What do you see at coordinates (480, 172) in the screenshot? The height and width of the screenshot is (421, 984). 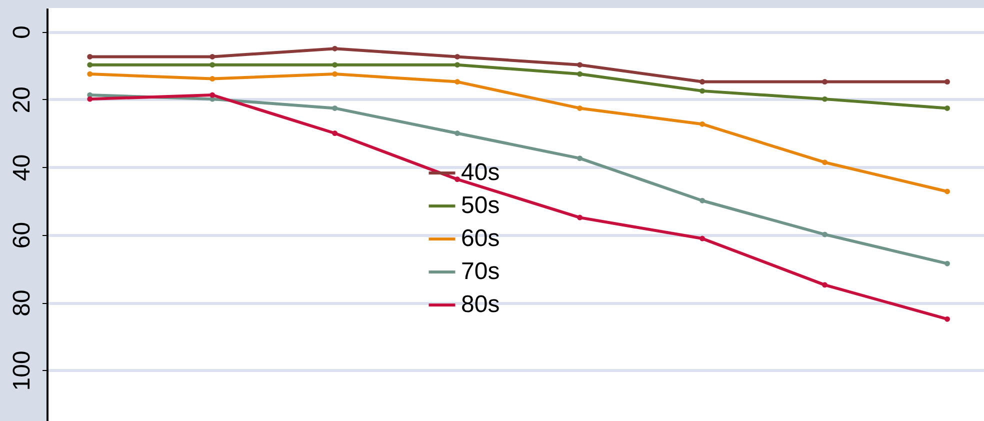 I see `legend-label: 40s` at bounding box center [480, 172].